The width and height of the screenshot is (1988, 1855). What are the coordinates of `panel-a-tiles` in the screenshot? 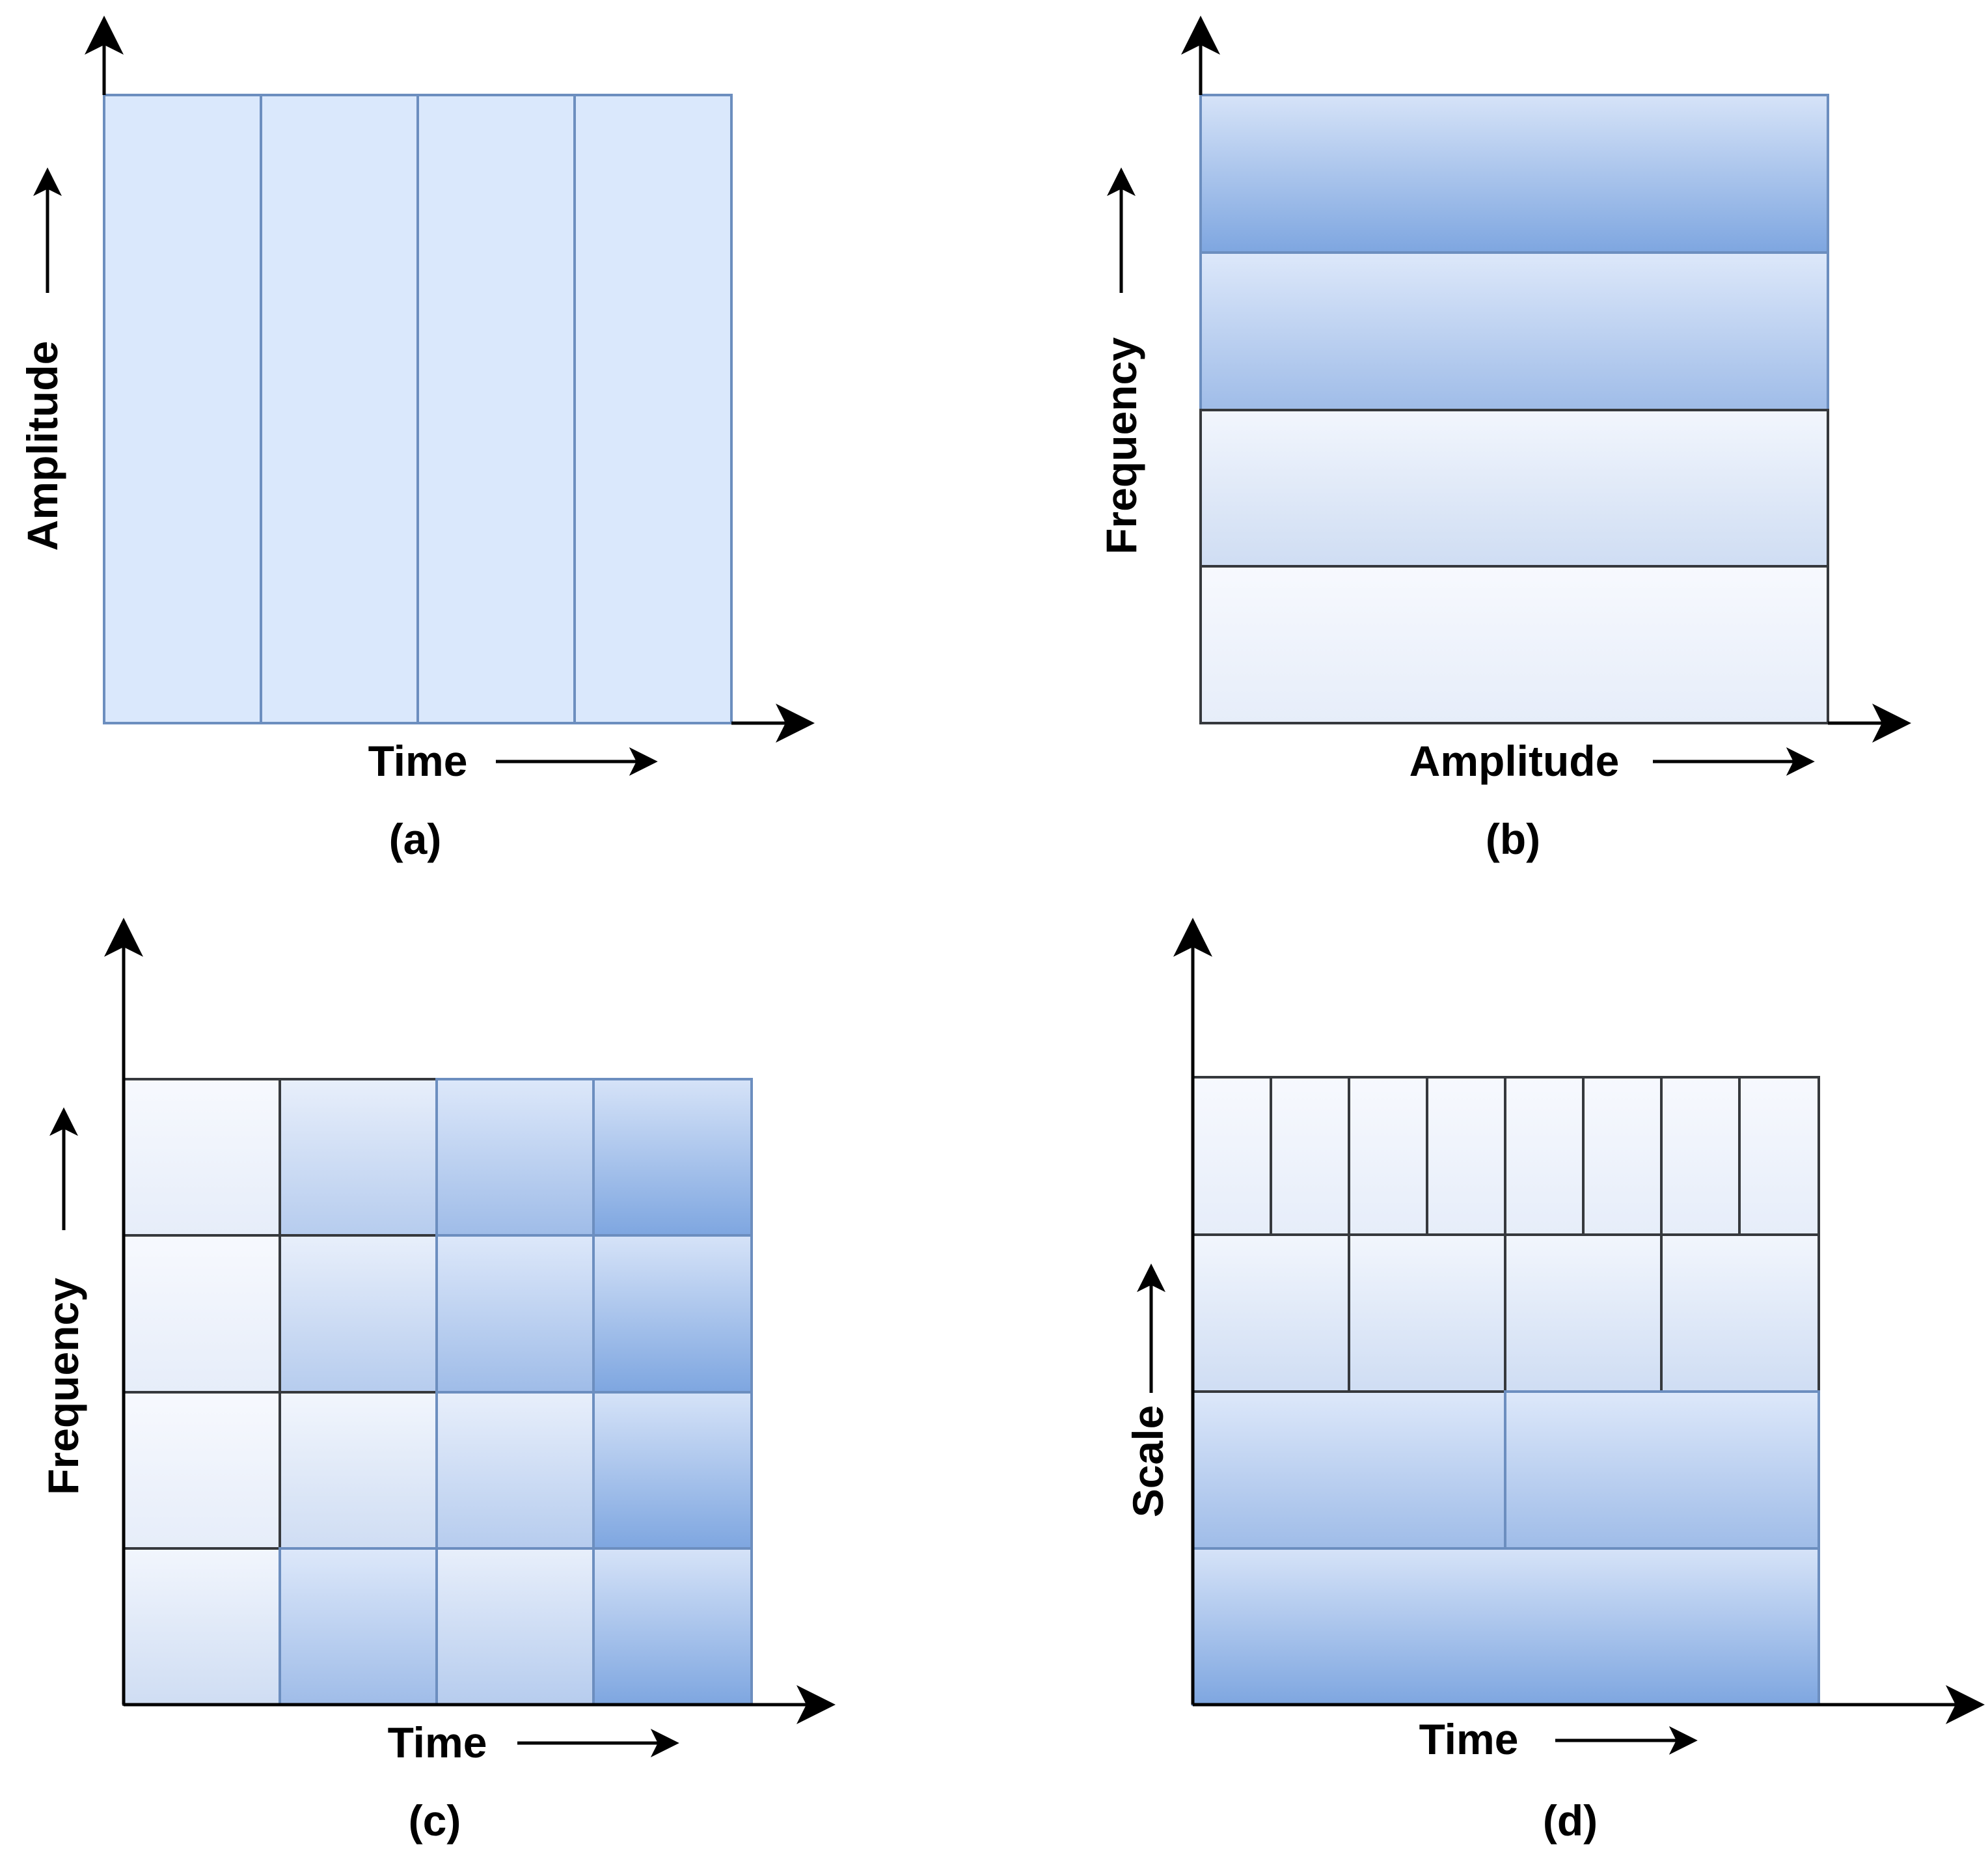 It's located at (418, 409).